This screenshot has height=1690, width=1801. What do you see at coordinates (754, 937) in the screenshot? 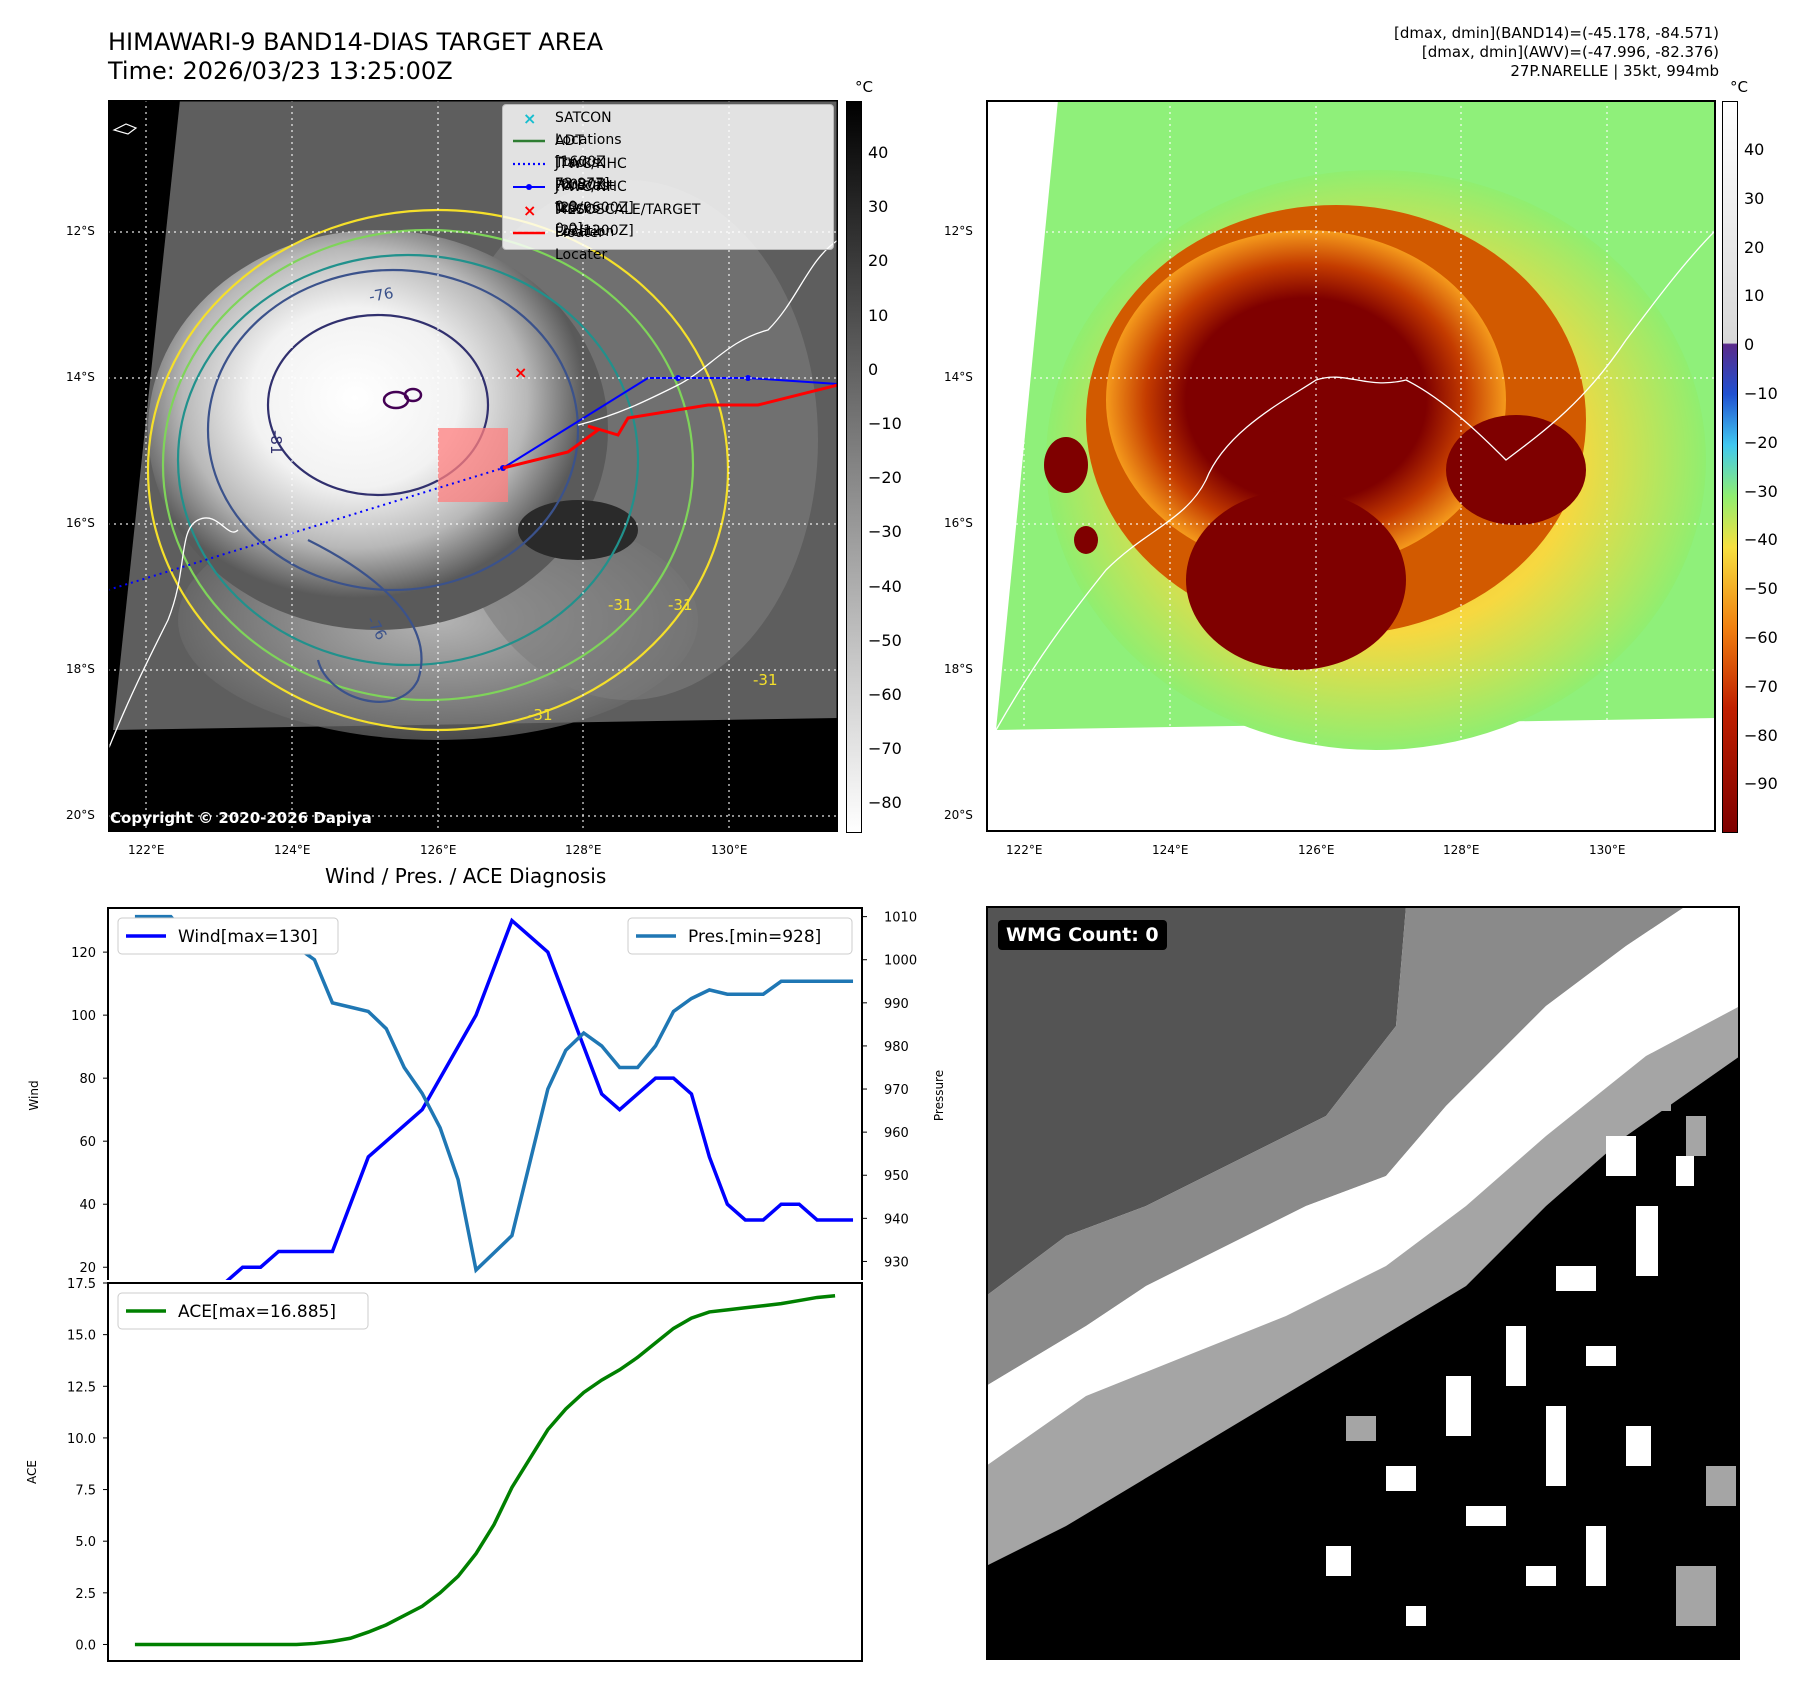
I see `pressure-legend-label: Pres.[min=928]` at bounding box center [754, 937].